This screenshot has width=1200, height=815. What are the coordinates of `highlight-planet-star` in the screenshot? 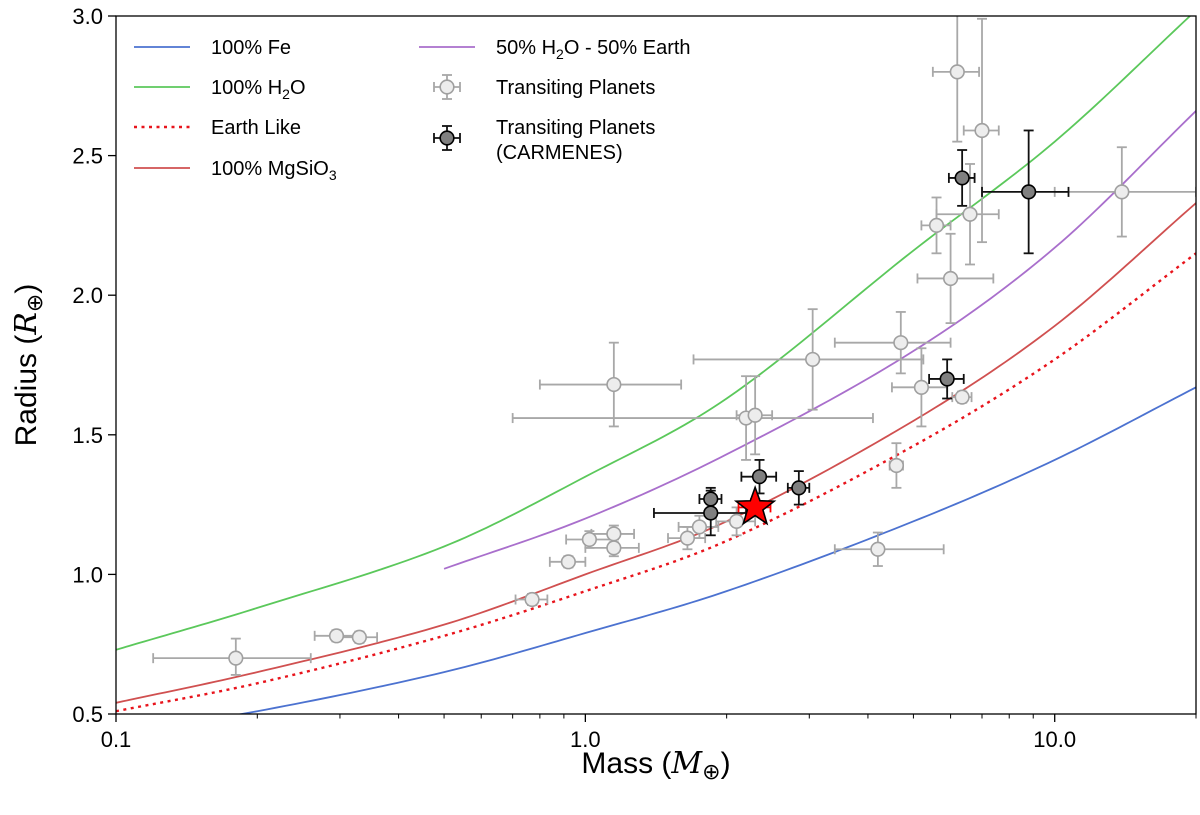 It's located at (755, 505).